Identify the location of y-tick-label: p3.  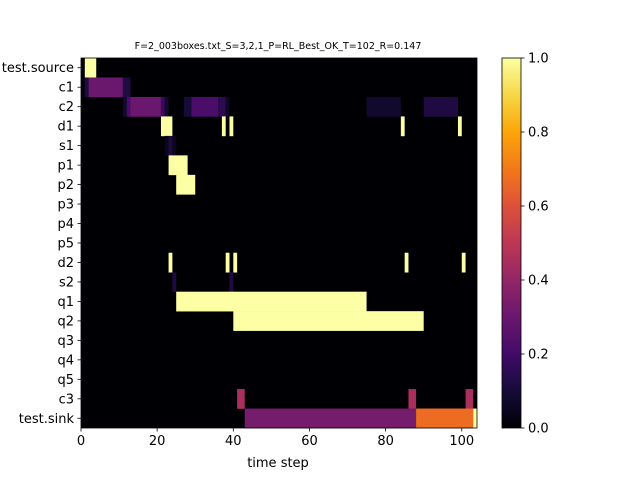
(65, 205).